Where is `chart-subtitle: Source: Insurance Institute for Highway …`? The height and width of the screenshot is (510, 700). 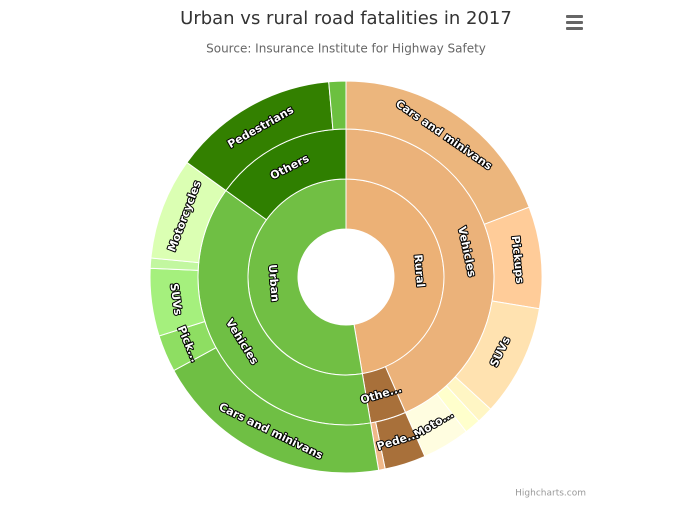
chart-subtitle: Source: Insurance Institute for Highway … is located at coordinates (346, 49).